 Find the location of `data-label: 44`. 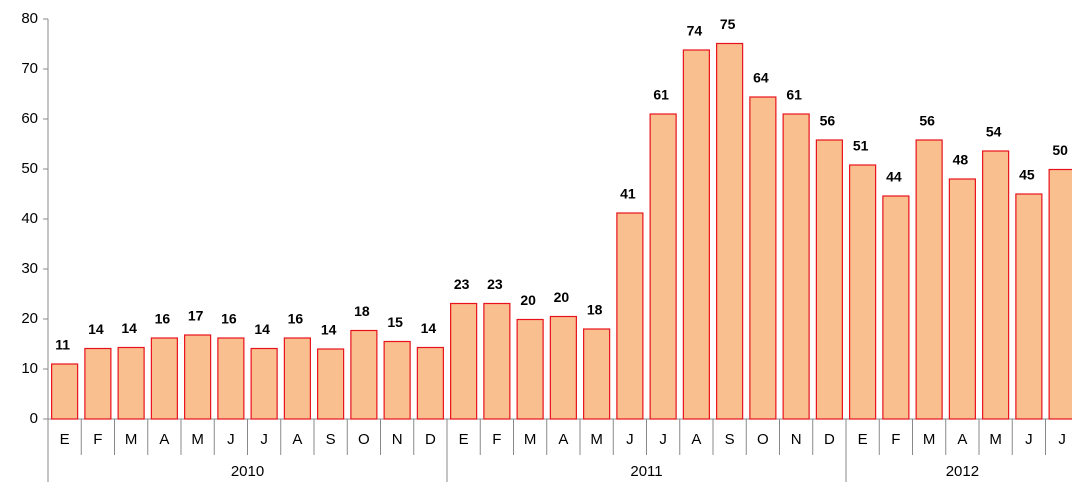

data-label: 44 is located at coordinates (894, 177).